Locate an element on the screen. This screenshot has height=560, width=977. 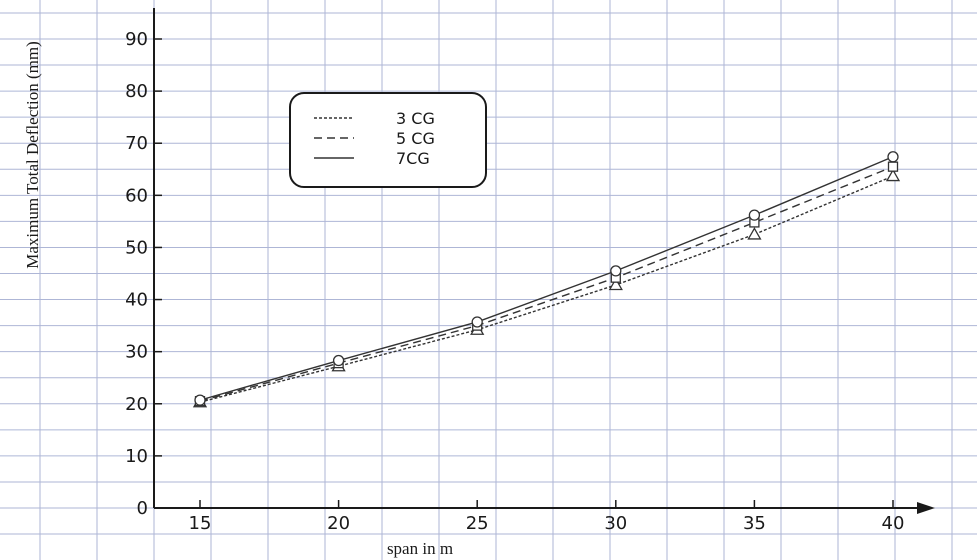
y-tick-label: 0 is located at coordinates (142, 508).